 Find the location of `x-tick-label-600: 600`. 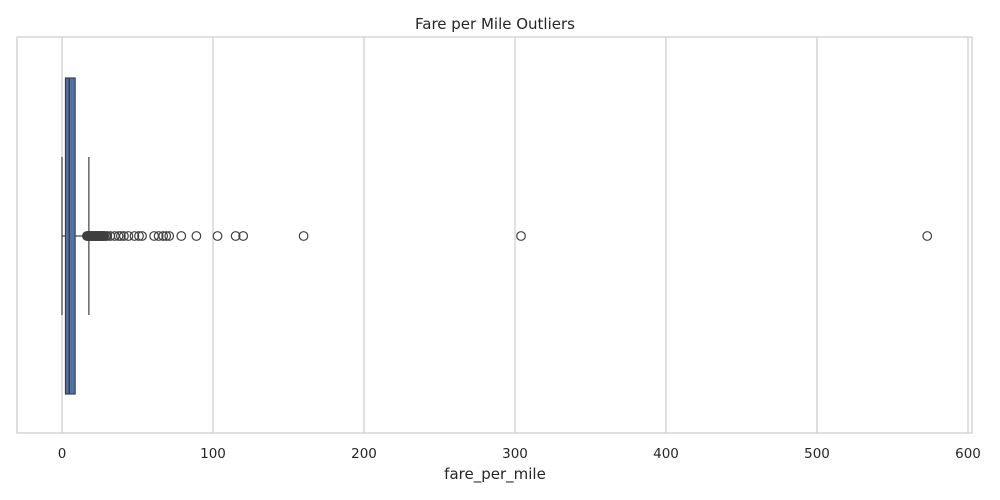

x-tick-label-600: 600 is located at coordinates (968, 454).